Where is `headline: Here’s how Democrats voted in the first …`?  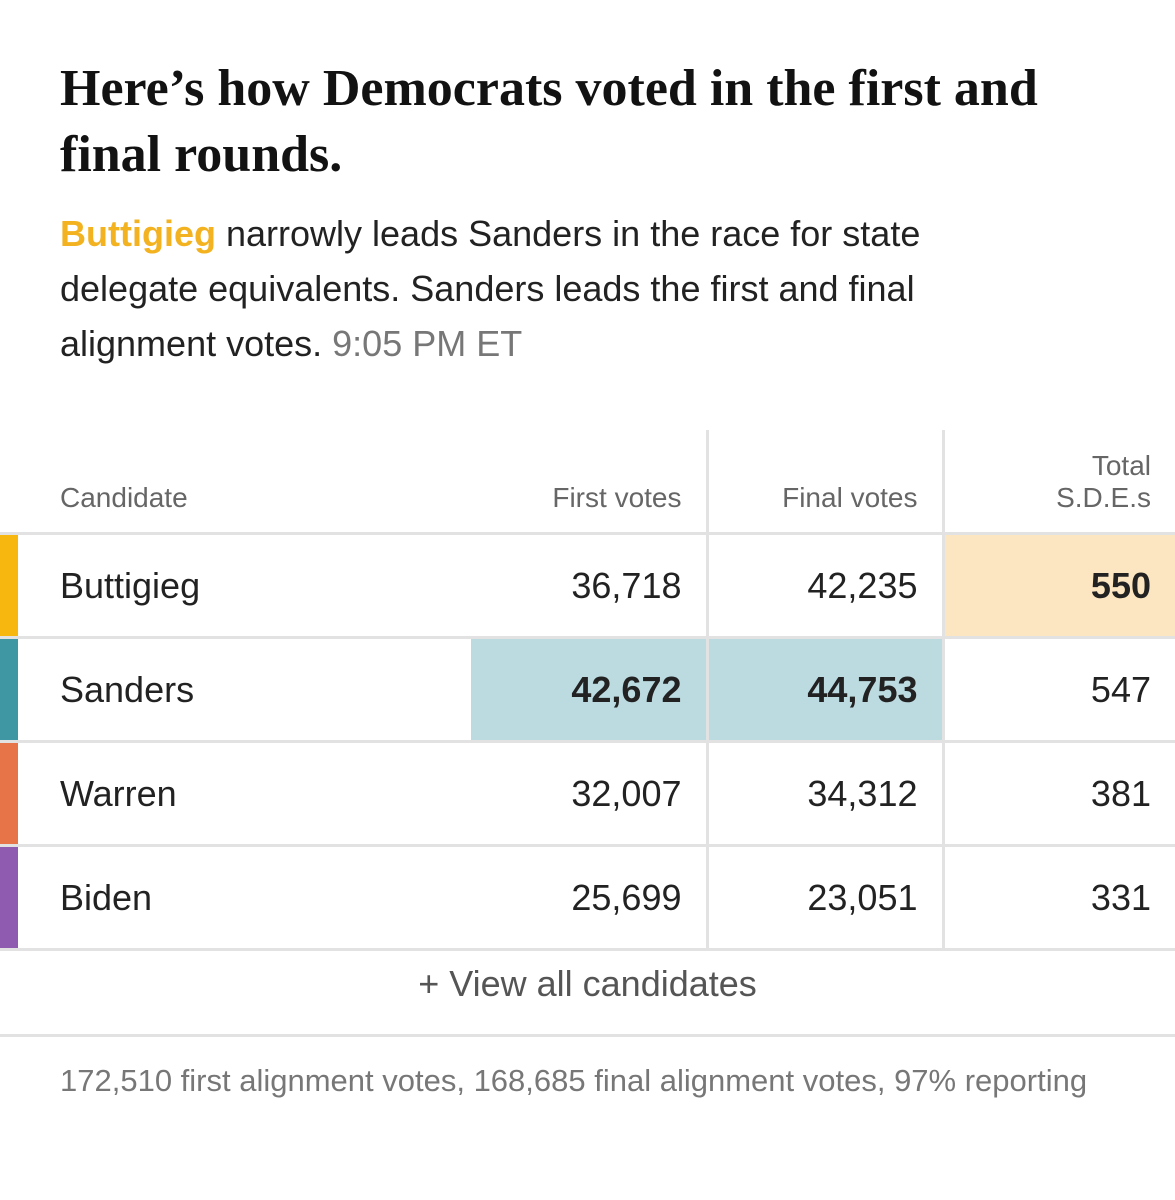 headline: Here’s how Democrats voted in the first … is located at coordinates (549, 121).